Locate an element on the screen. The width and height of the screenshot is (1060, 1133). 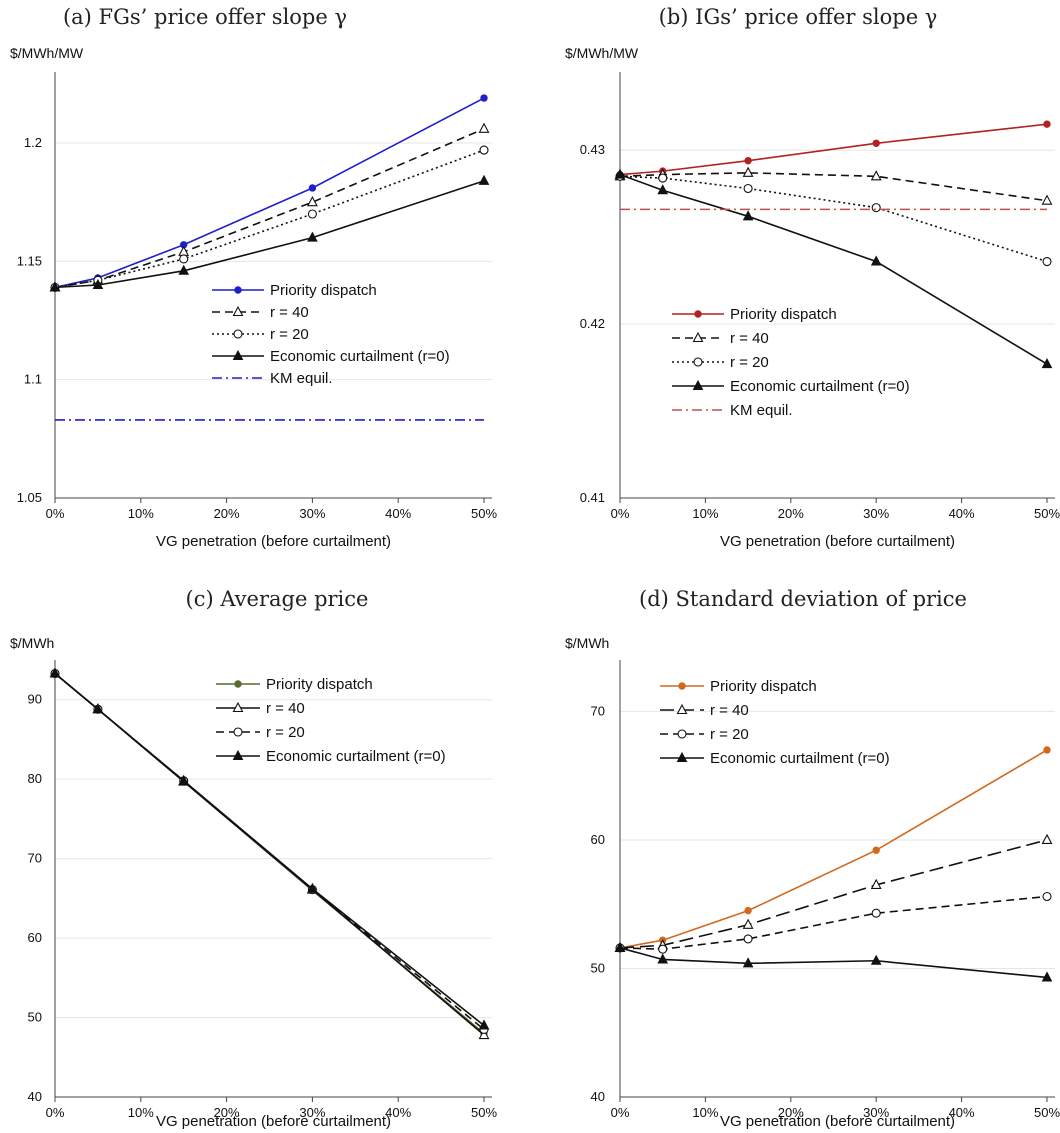
y-tick-label: 1.05 is located at coordinates (29, 497).